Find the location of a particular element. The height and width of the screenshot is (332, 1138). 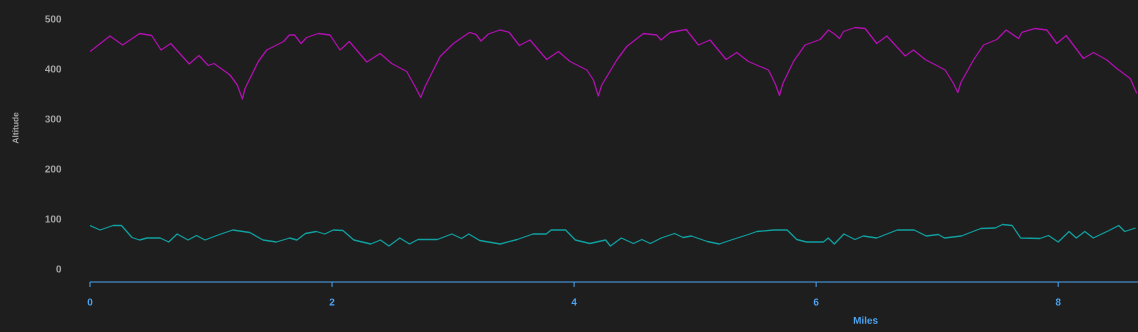

y-tick-label: 0 is located at coordinates (59, 269).